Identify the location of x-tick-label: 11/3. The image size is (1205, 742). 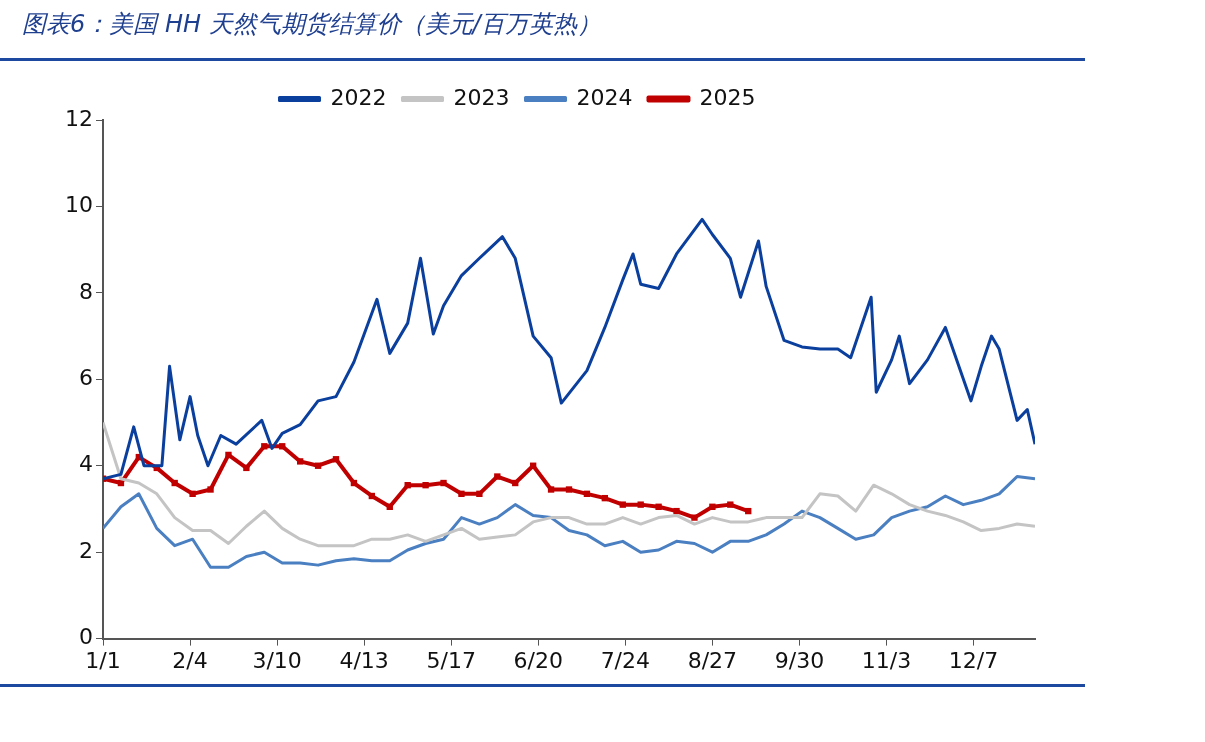
(886, 660).